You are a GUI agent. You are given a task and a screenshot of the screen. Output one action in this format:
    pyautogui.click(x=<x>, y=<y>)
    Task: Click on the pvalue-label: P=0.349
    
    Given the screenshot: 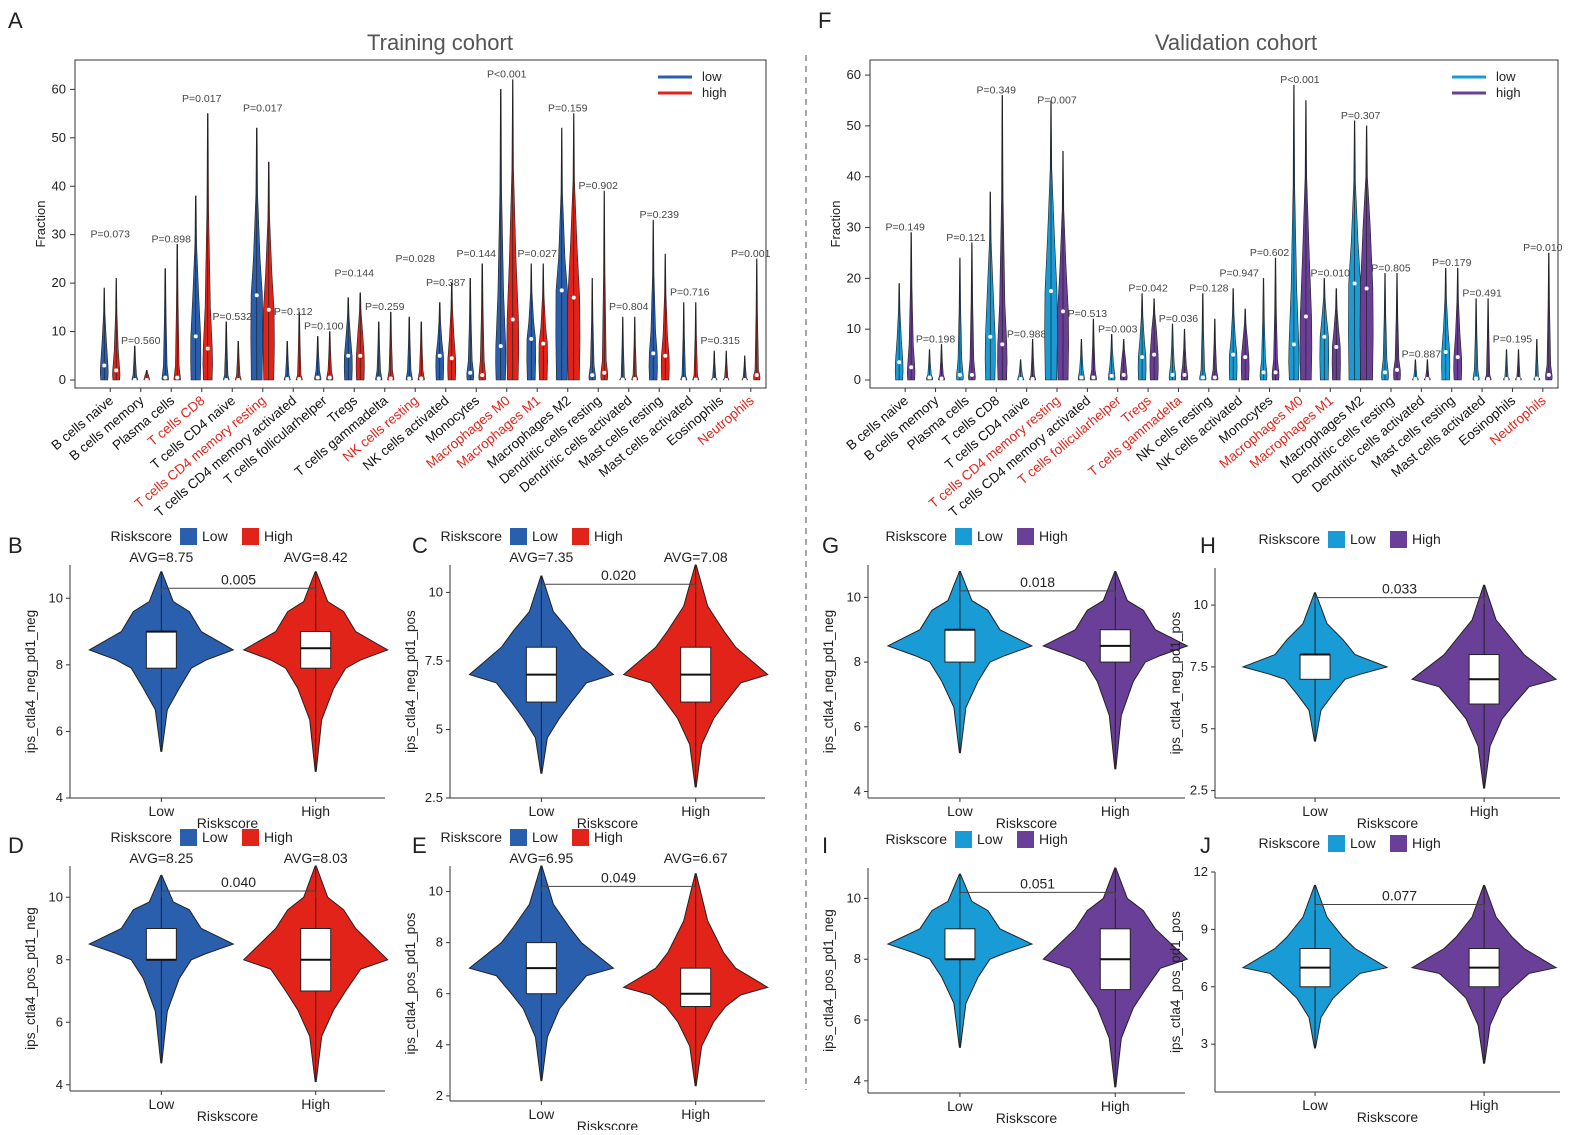 What is the action you would take?
    pyautogui.click(x=997, y=90)
    